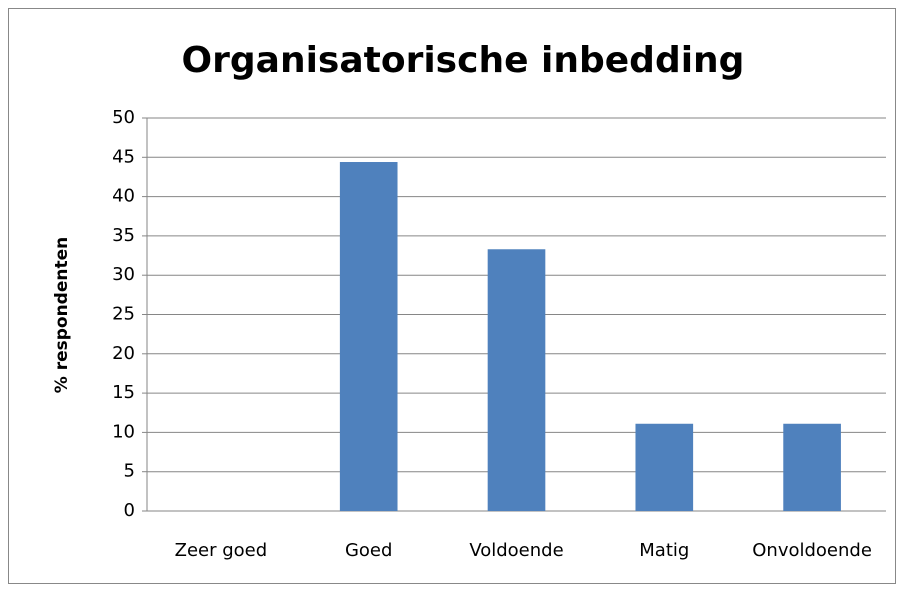 Image resolution: width=904 pixels, height=592 pixels. What do you see at coordinates (129, 471) in the screenshot?
I see `y-tick-label: 5` at bounding box center [129, 471].